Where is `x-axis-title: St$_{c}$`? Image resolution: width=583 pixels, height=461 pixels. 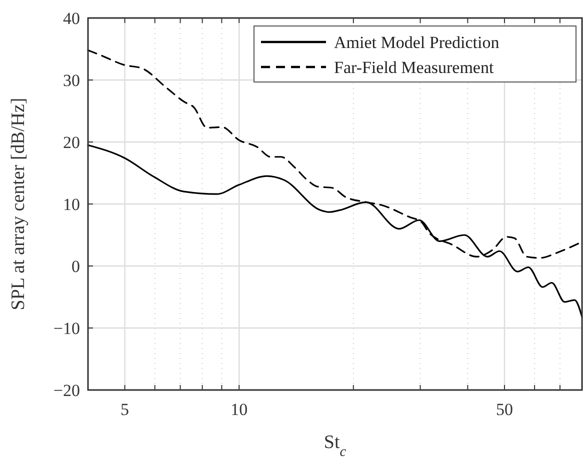 x-axis-title: St$_{c}$ is located at coordinates (335, 446).